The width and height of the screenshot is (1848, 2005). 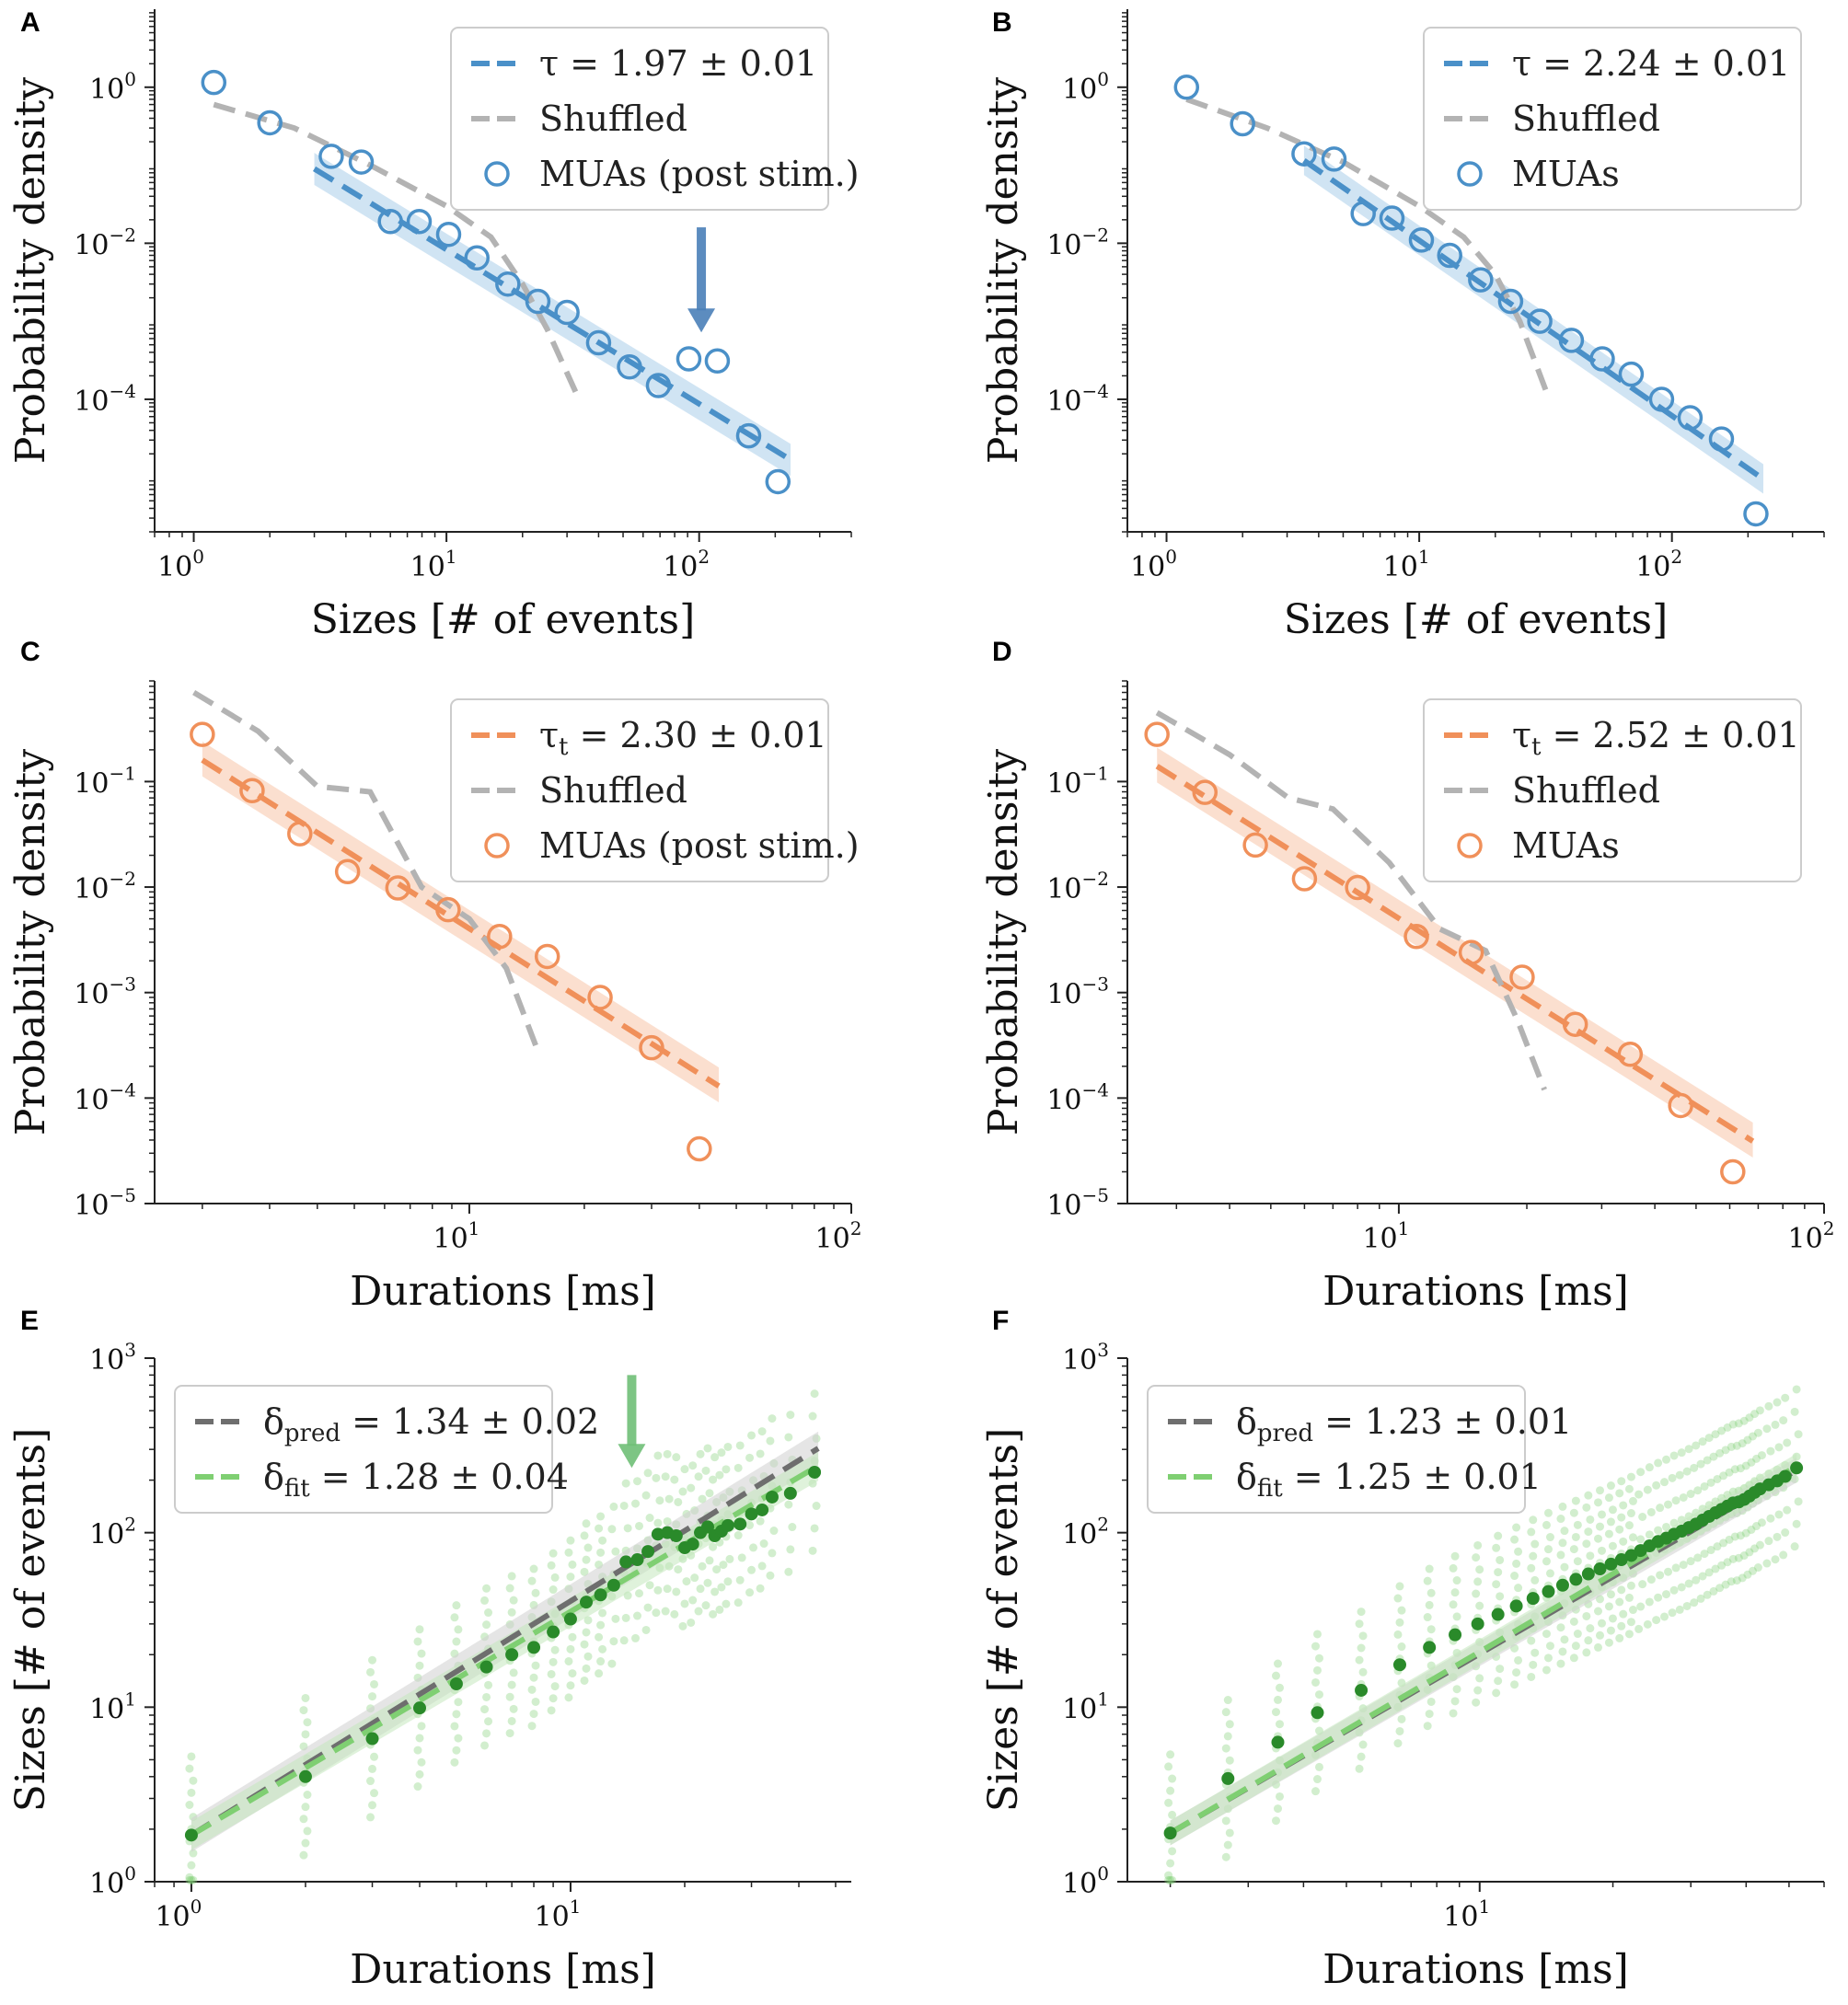 What do you see at coordinates (1476, 619) in the screenshot?
I see `x-axis-label: Sizes [# of events]` at bounding box center [1476, 619].